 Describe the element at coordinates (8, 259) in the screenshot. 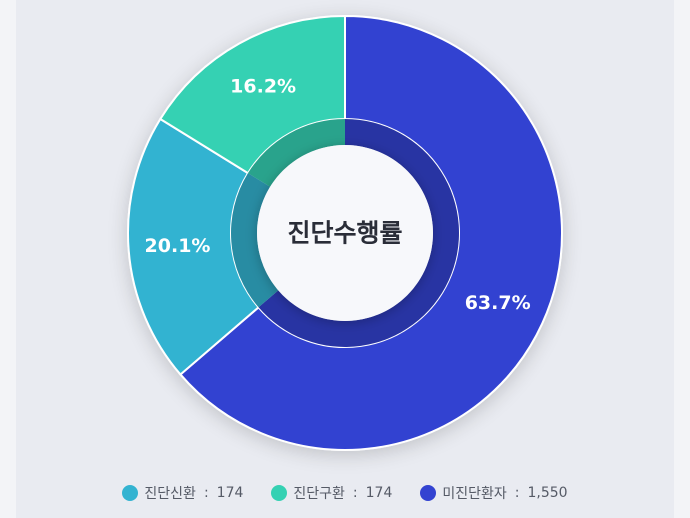

I see `panel-left-edge` at that location.